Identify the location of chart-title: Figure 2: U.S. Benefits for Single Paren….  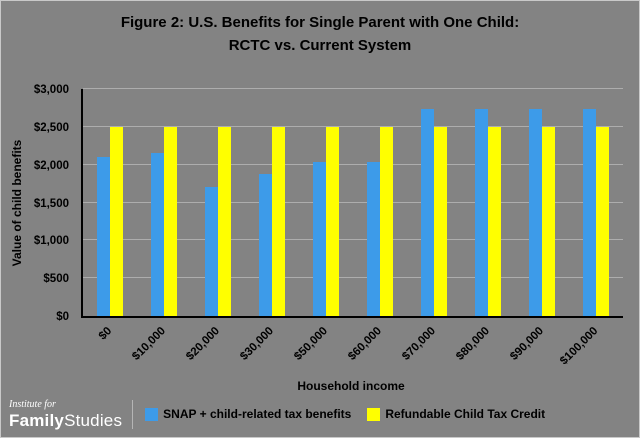
(320, 34).